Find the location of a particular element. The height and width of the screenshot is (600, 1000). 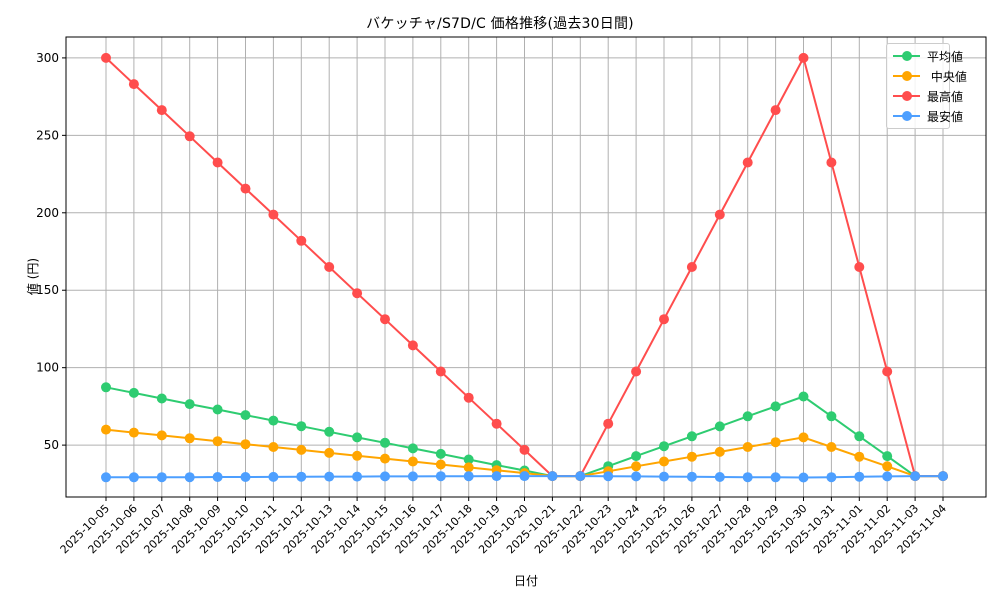

y-tick-label: 50 is located at coordinates (51, 445).